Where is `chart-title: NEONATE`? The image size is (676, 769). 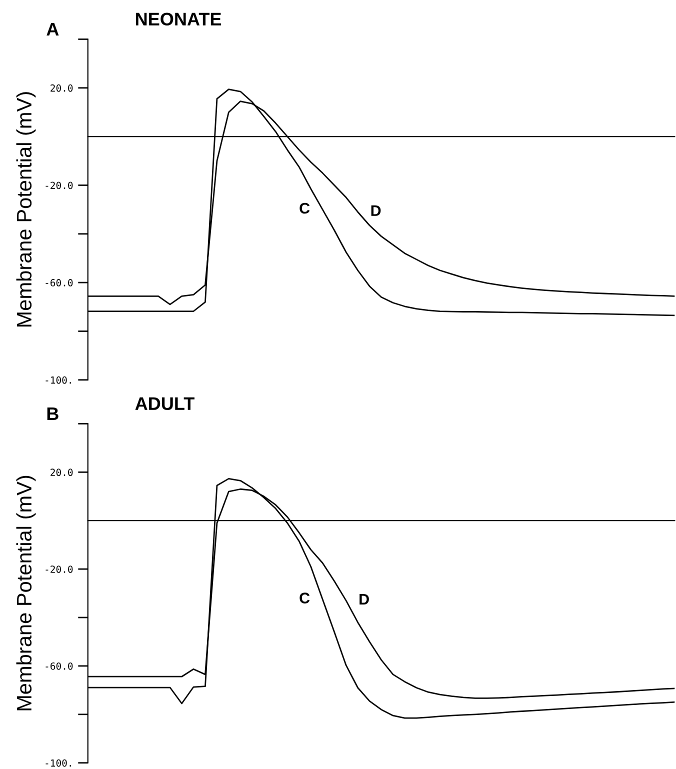 chart-title: NEONATE is located at coordinates (179, 19).